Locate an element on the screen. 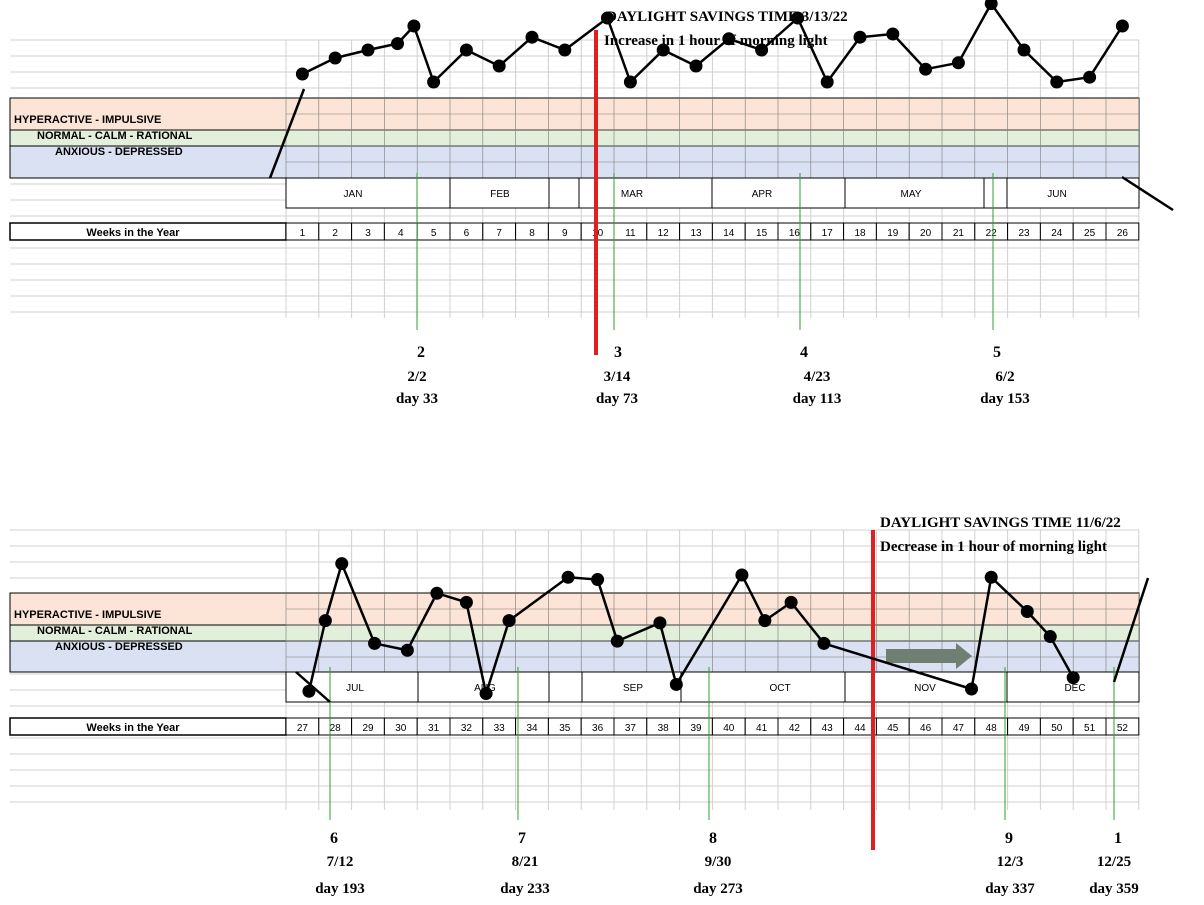 The width and height of the screenshot is (1204, 905). week-number: 6 is located at coordinates (467, 233).